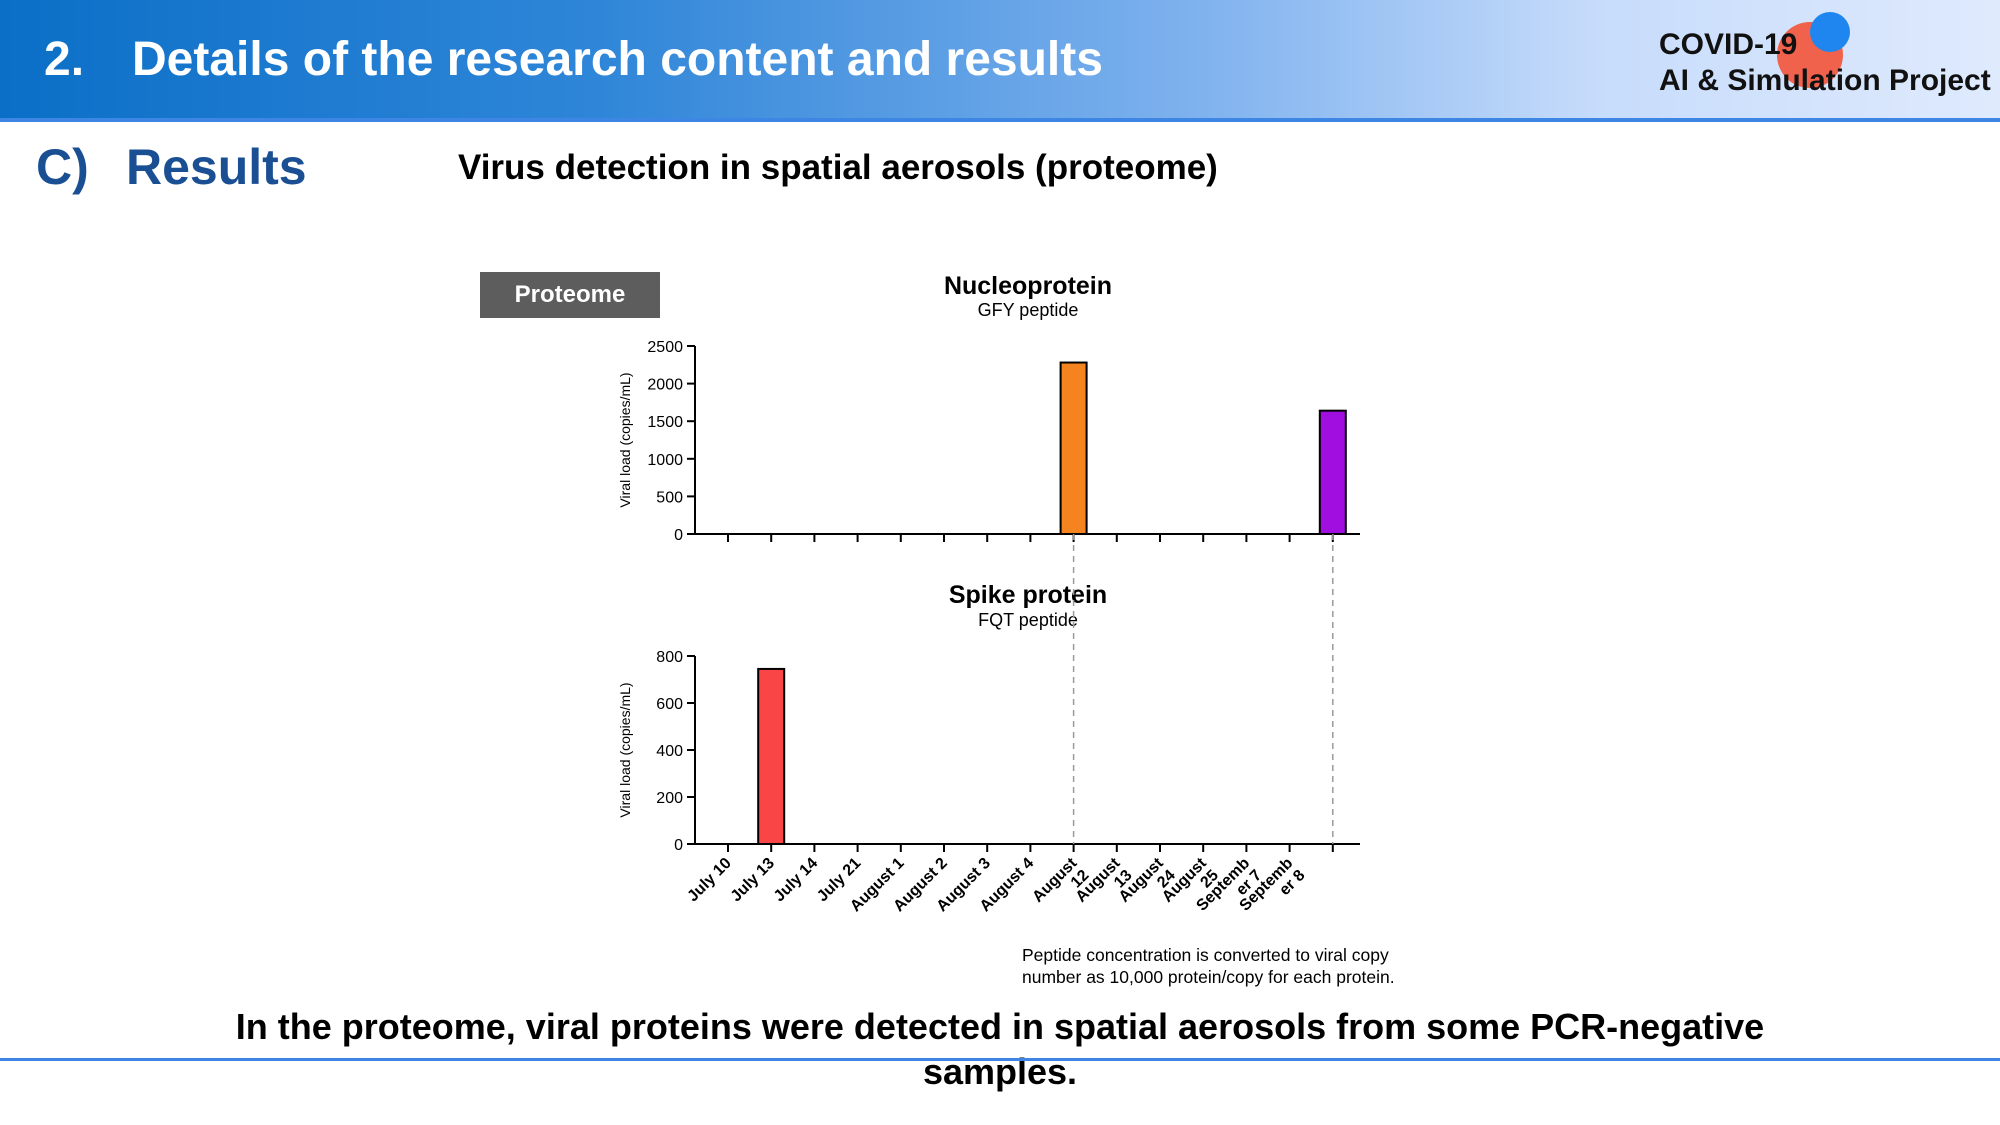 The image size is (2000, 1125). What do you see at coordinates (1000, 120) in the screenshot?
I see `header-divider` at bounding box center [1000, 120].